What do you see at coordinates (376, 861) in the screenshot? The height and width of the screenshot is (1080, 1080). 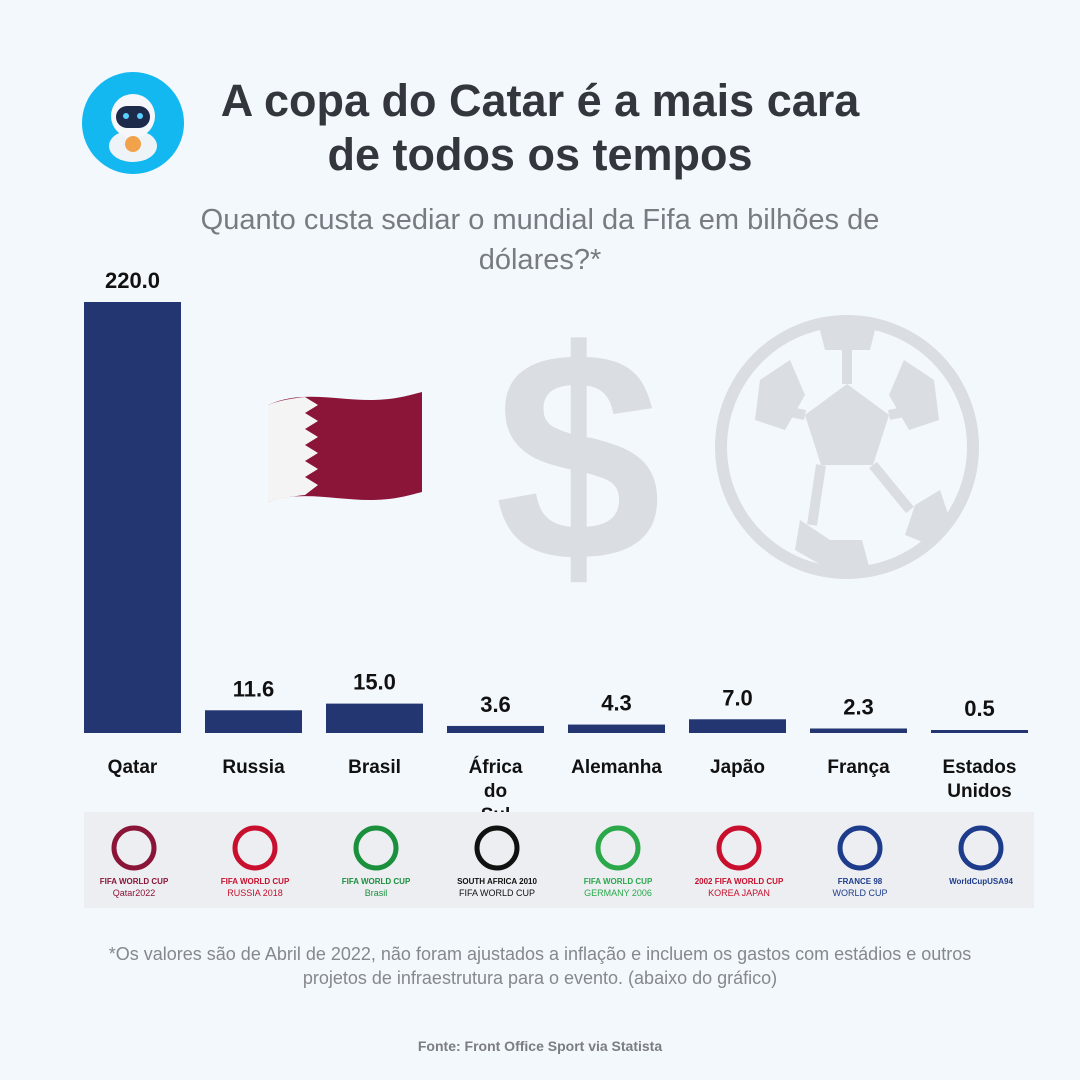 I see `world-cup-logo-2: FIFA WORLD CUP Brasil` at bounding box center [376, 861].